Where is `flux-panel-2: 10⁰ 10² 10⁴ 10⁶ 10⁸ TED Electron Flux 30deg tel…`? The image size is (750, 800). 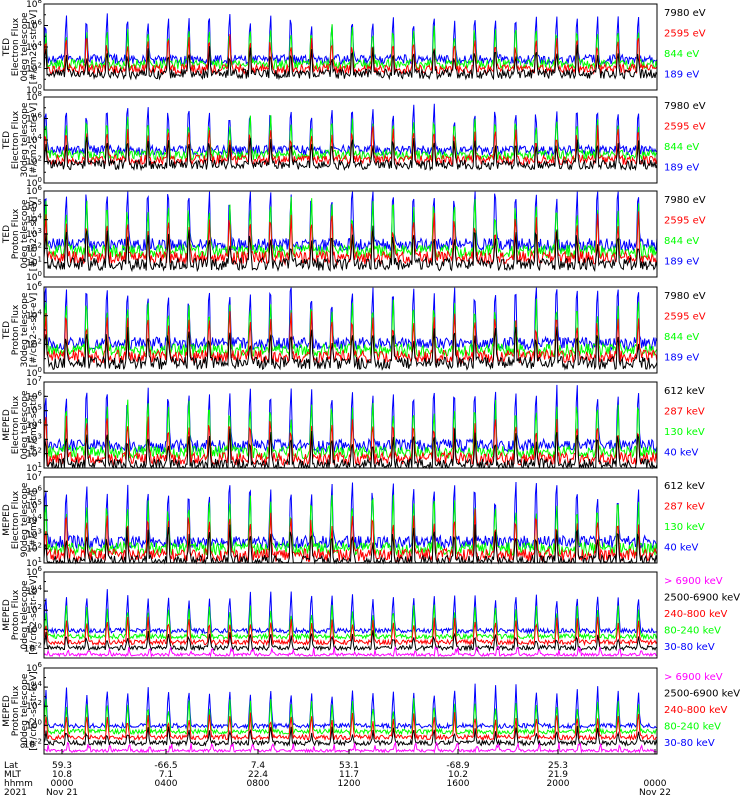
flux-panel-2: 10⁰ 10² 10⁴ 10⁶ 10⁸ TED Electron Flux 30deg tel… is located at coordinates (354, 139).